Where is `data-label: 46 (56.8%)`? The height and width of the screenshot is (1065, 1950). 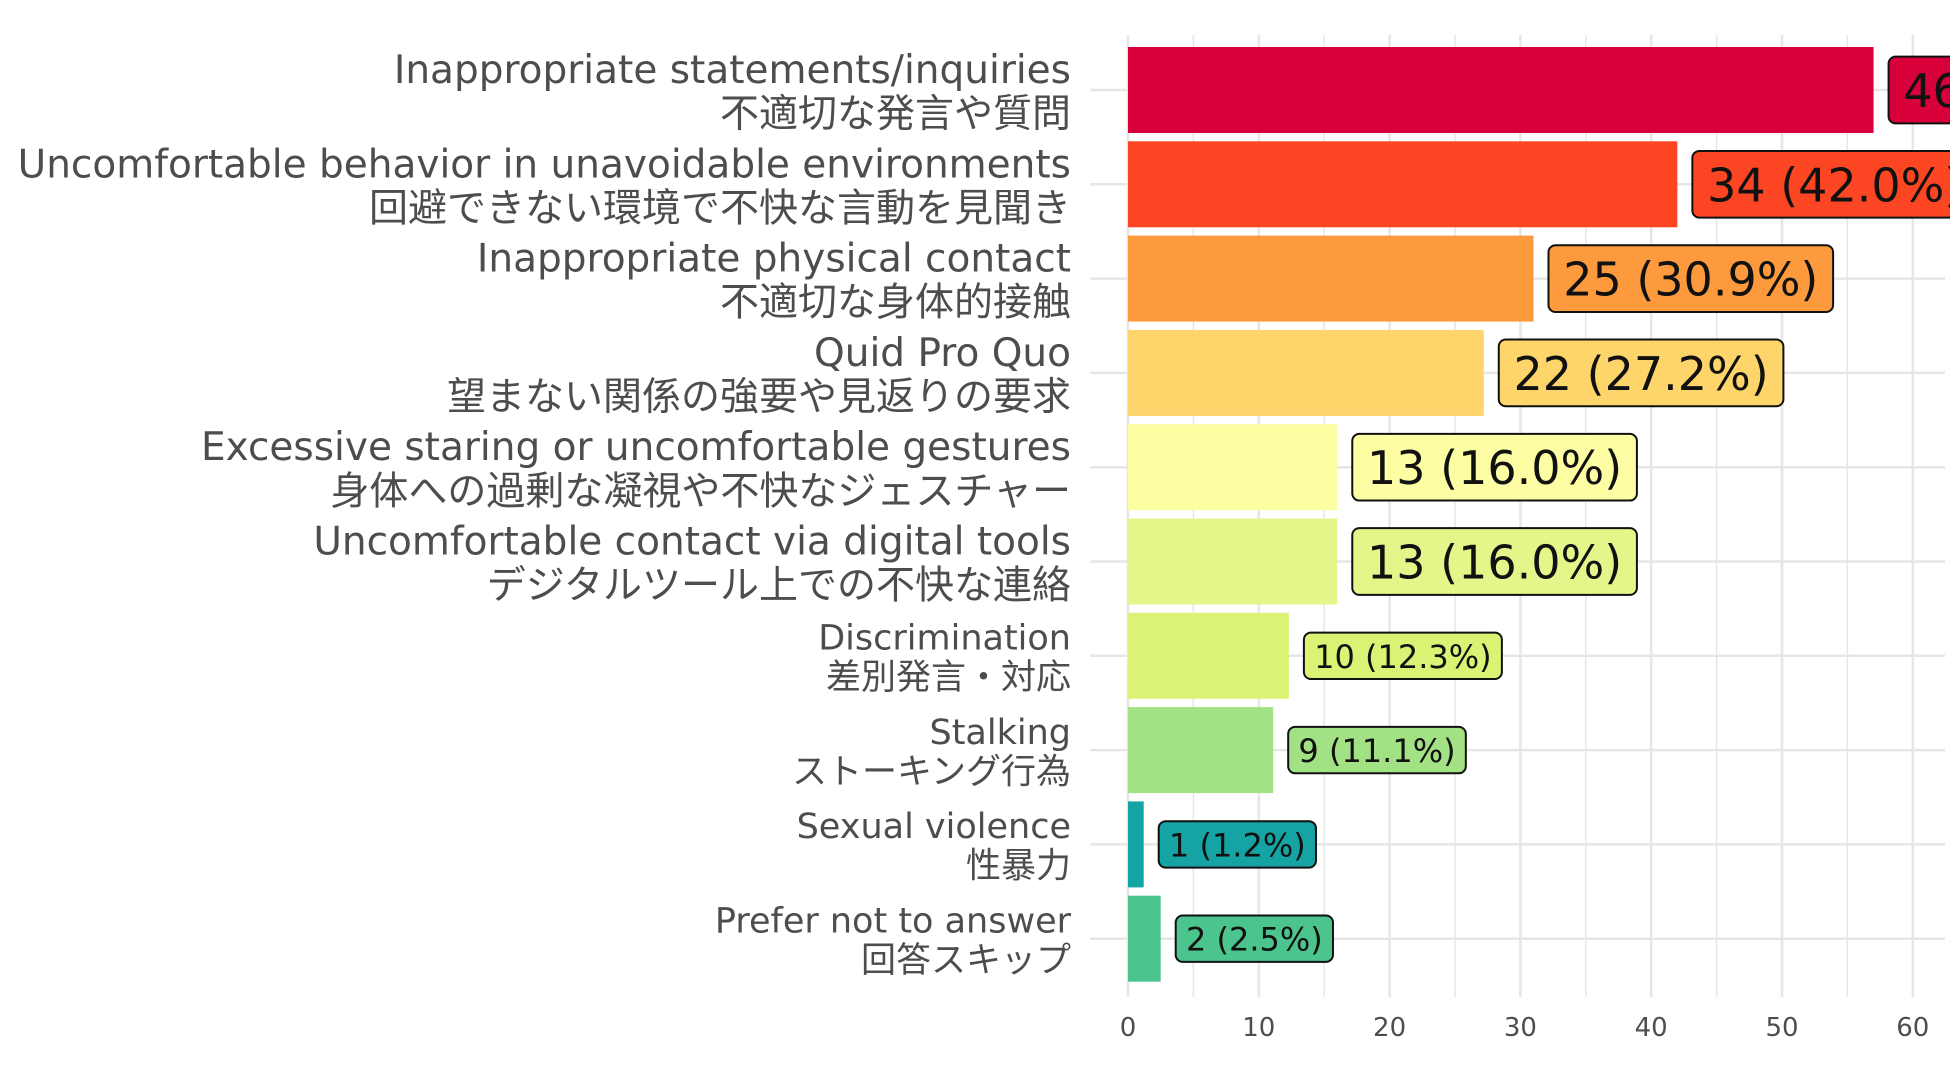
data-label: 46 (56.8%) is located at coordinates (1926, 91).